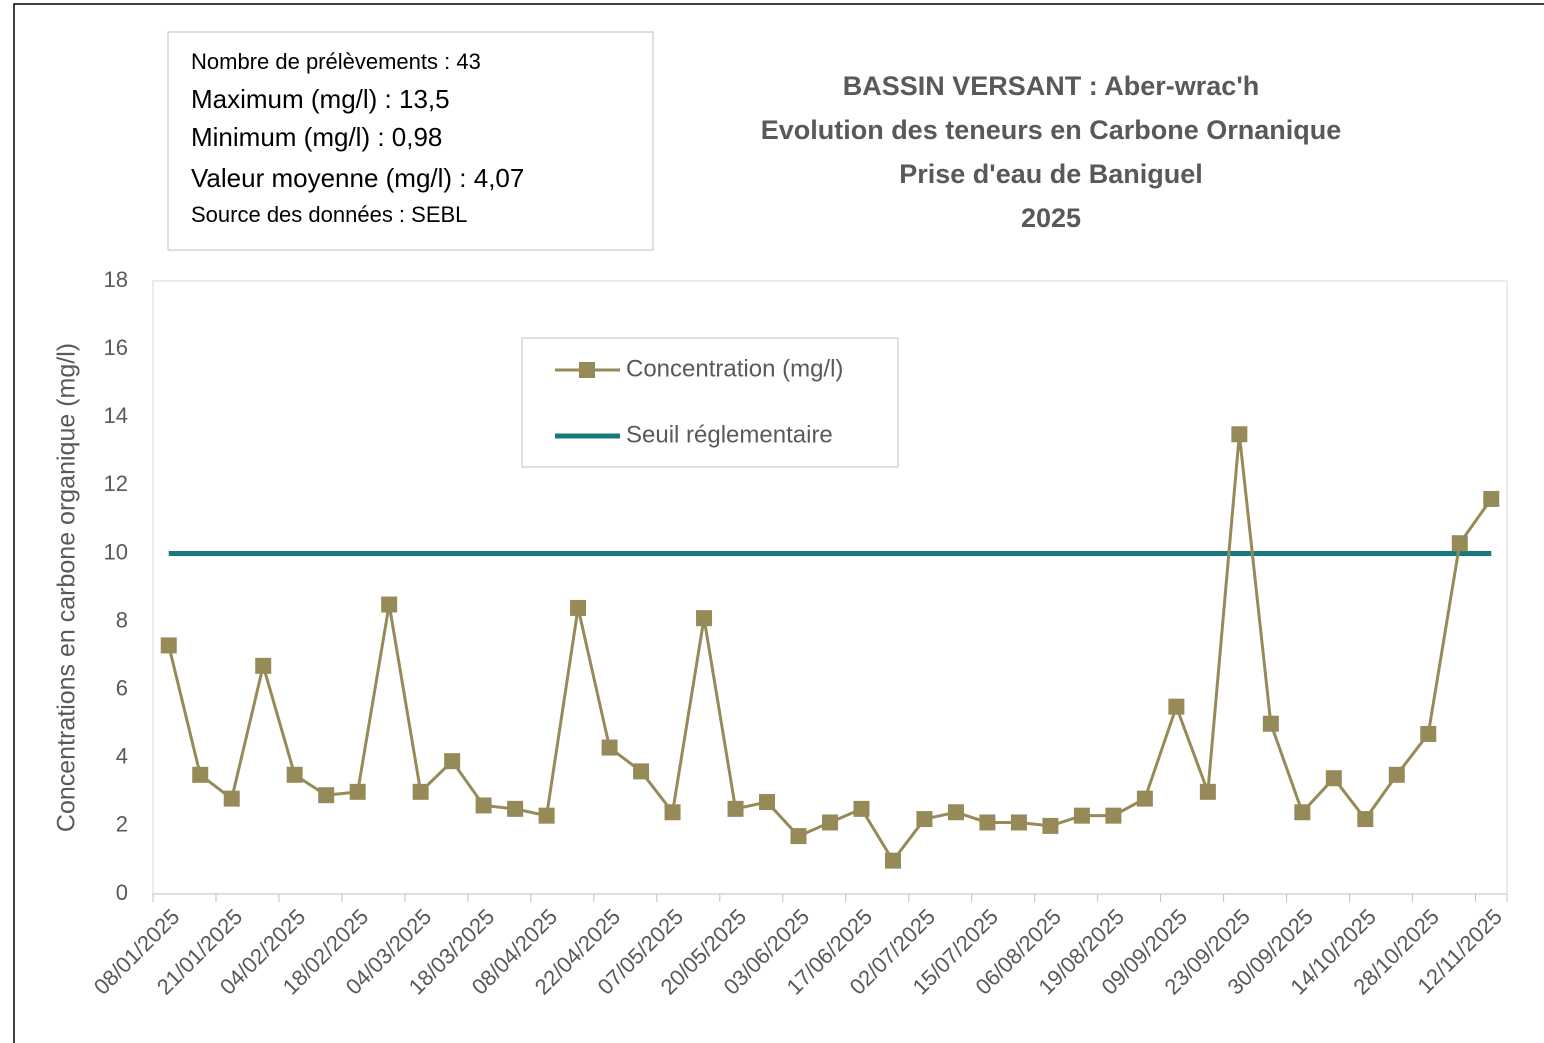 The width and height of the screenshot is (1544, 1043). What do you see at coordinates (320, 99) in the screenshot?
I see `info-line: Maximum (mg/l) : 13,5` at bounding box center [320, 99].